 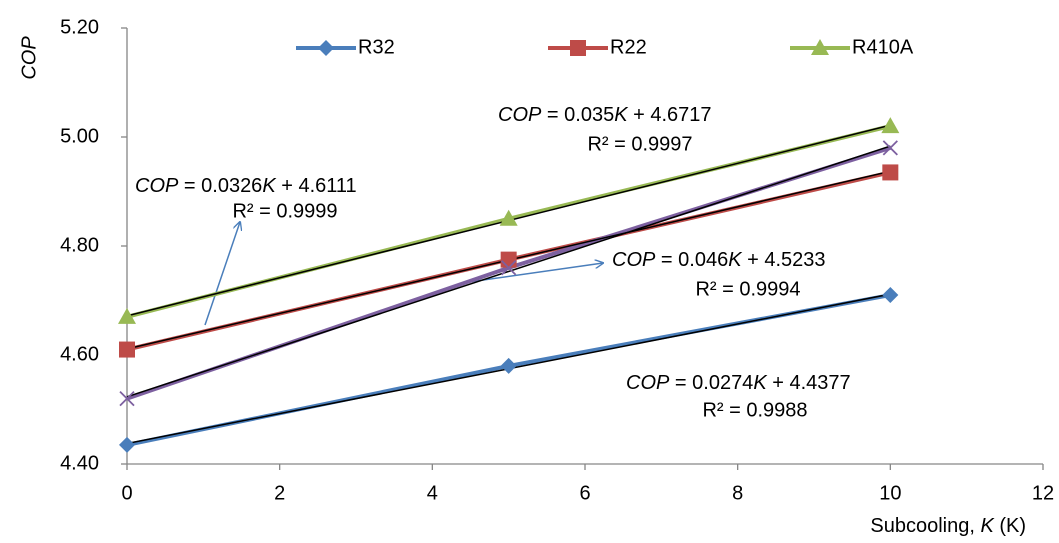 What do you see at coordinates (279, 493) in the screenshot?
I see `x-tick-label: 2` at bounding box center [279, 493].